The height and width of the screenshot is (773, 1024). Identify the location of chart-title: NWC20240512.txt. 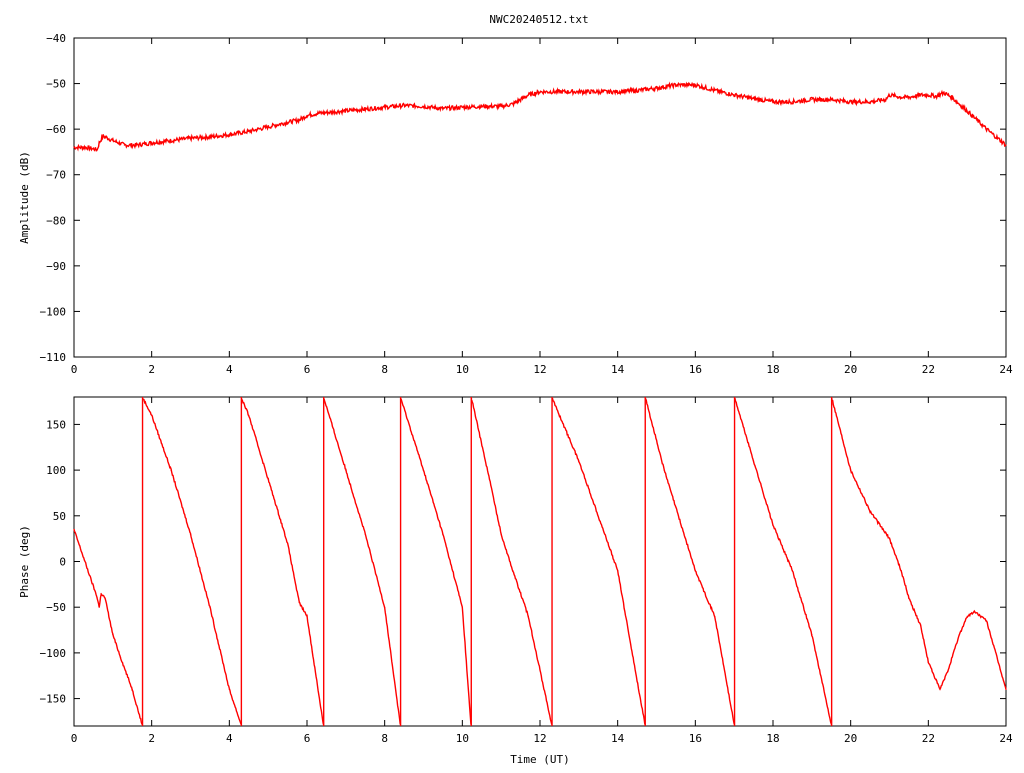
(538, 19).